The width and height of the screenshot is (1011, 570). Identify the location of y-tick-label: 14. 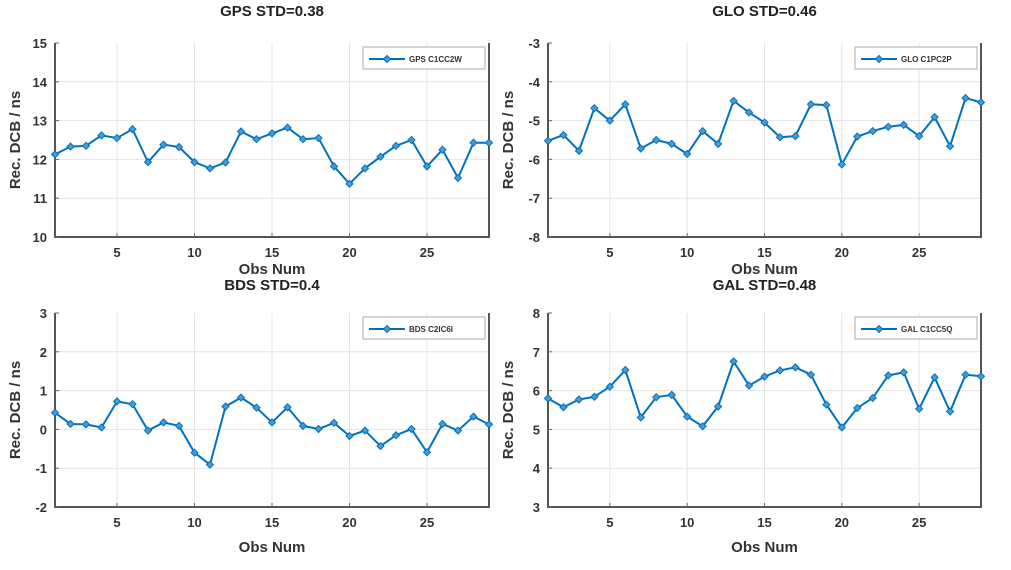
(40, 82).